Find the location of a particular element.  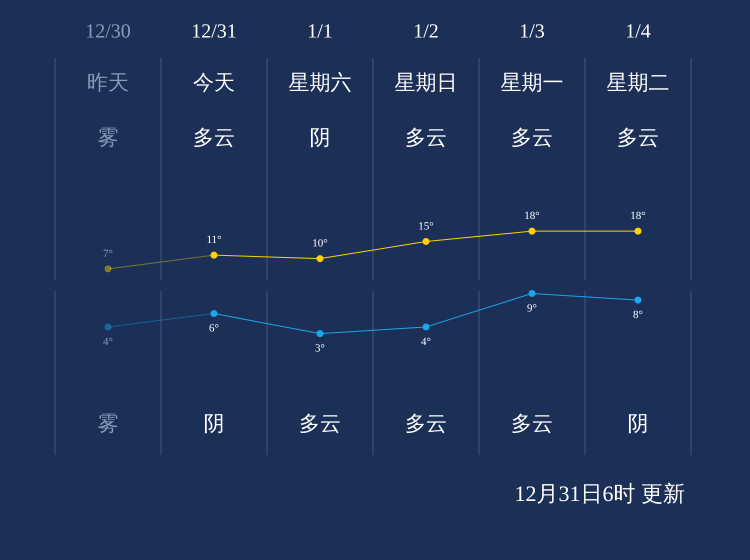

text: 12月31日6时 更新 is located at coordinates (599, 493).